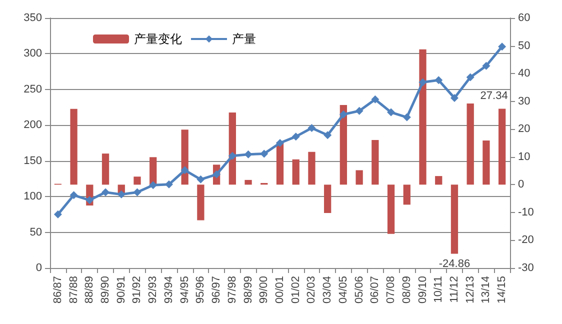 The image size is (562, 324). What do you see at coordinates (526, 268) in the screenshot?
I see `y2-tick-label: -30` at bounding box center [526, 268].